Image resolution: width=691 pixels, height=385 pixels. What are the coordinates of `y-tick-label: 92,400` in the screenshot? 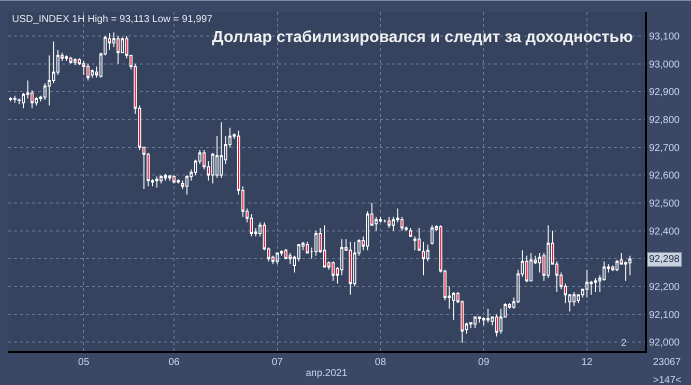 It's located at (664, 232).